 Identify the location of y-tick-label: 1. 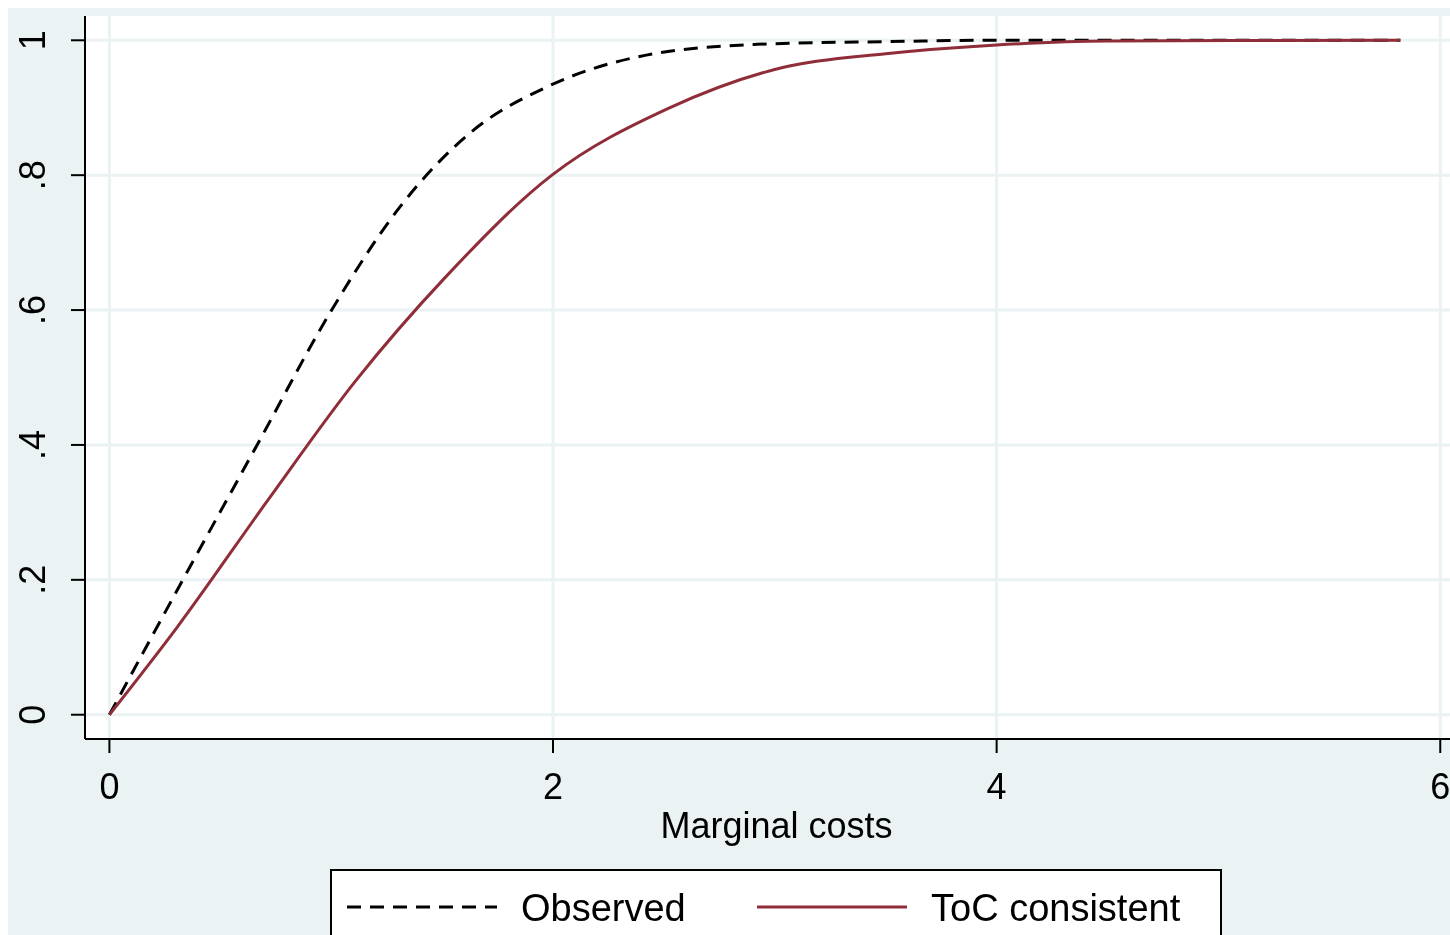
(32, 40).